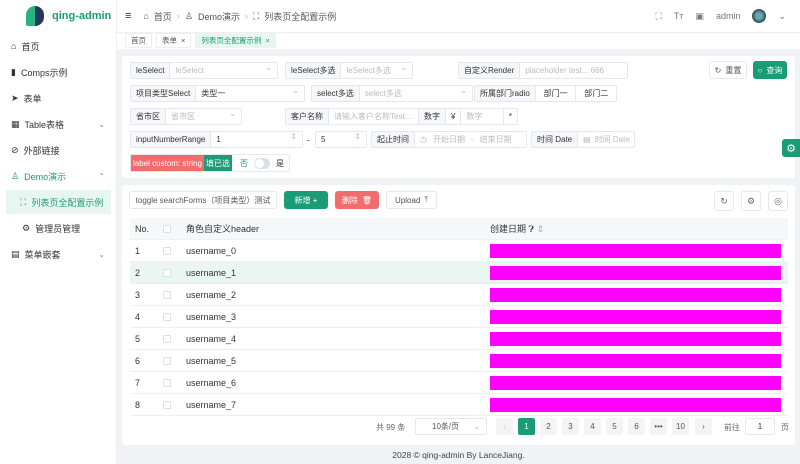 This screenshot has width=800, height=464. I want to click on sidebar-item-admin: ⚙ 管理员管理, so click(58, 228).